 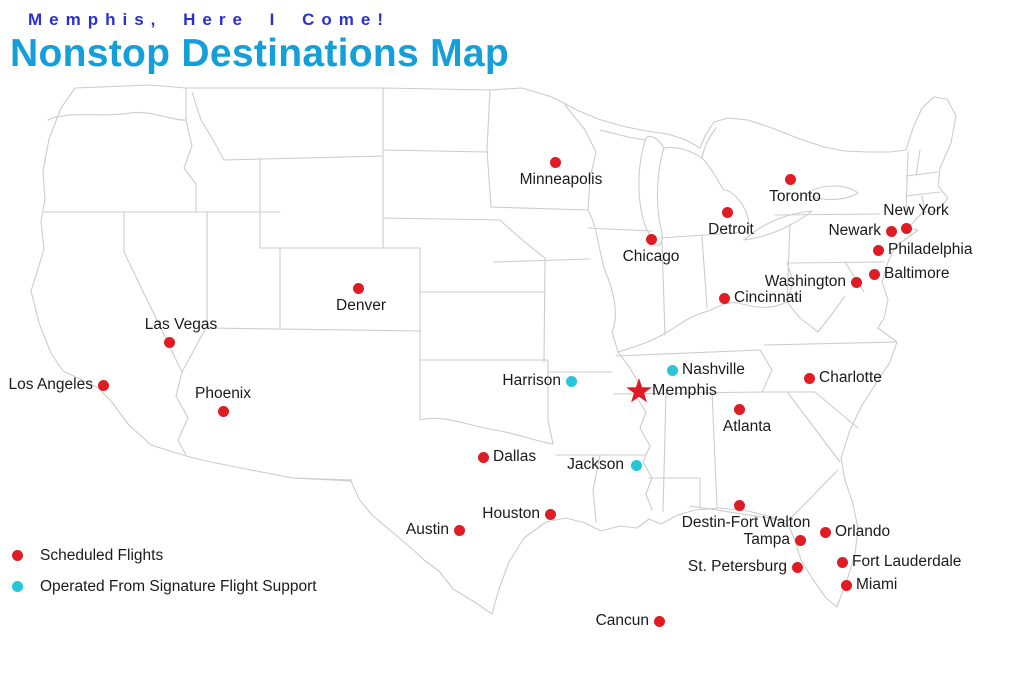 What do you see at coordinates (805, 281) in the screenshot?
I see `city-label: Washington` at bounding box center [805, 281].